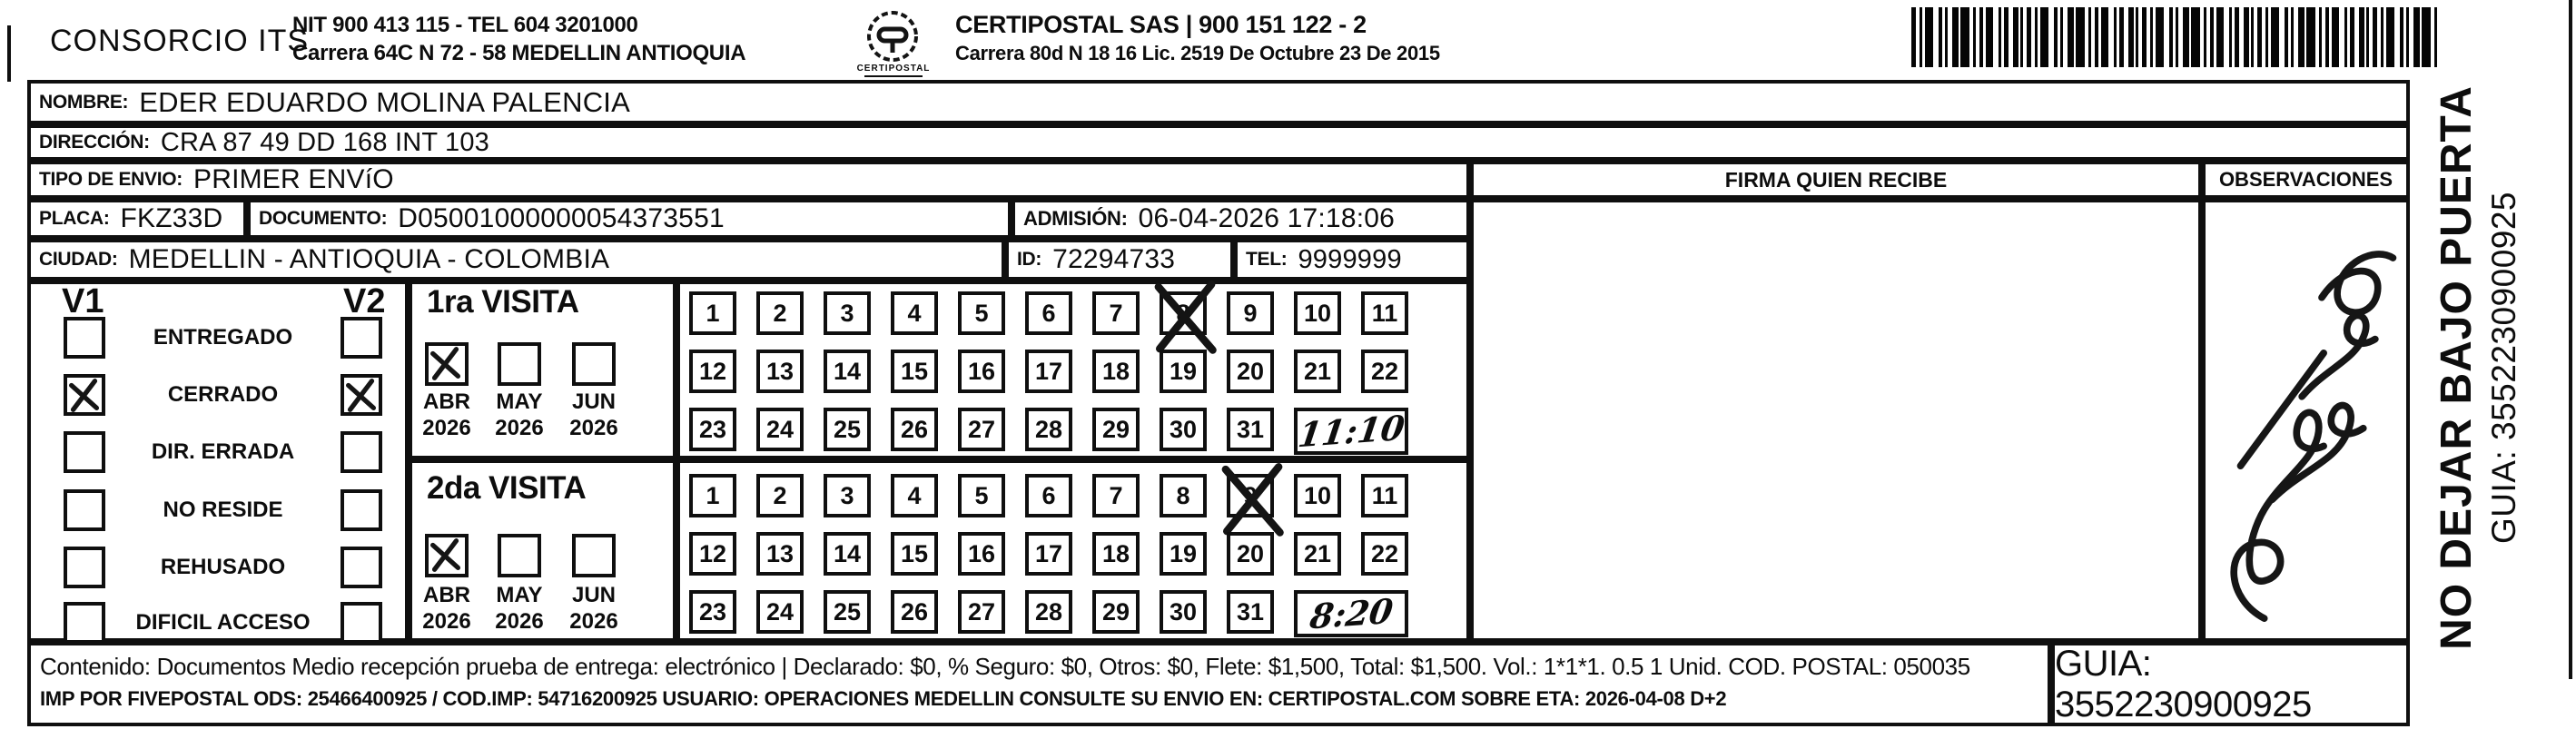 The width and height of the screenshot is (2576, 739). Describe the element at coordinates (847, 371) in the screenshot. I see `visit1-day-14: 14` at that location.